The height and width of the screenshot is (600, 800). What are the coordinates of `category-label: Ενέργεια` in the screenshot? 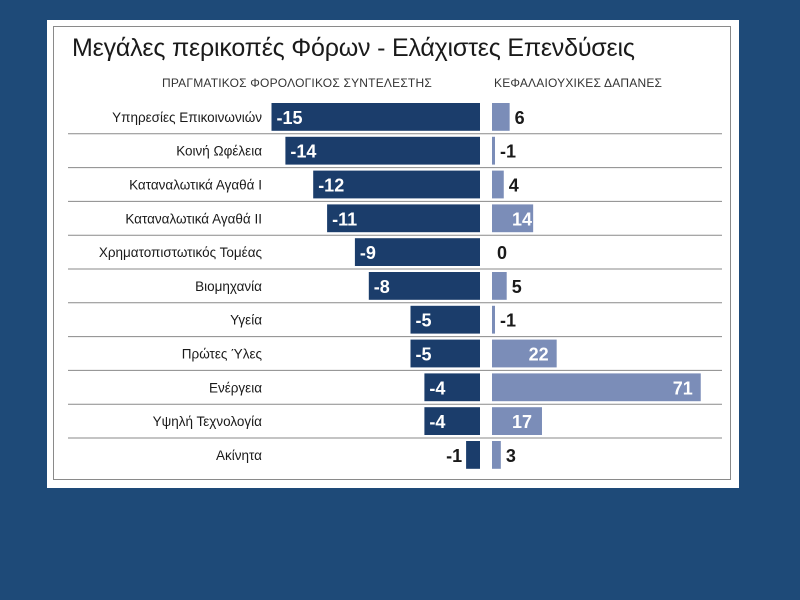 It's located at (235, 387).